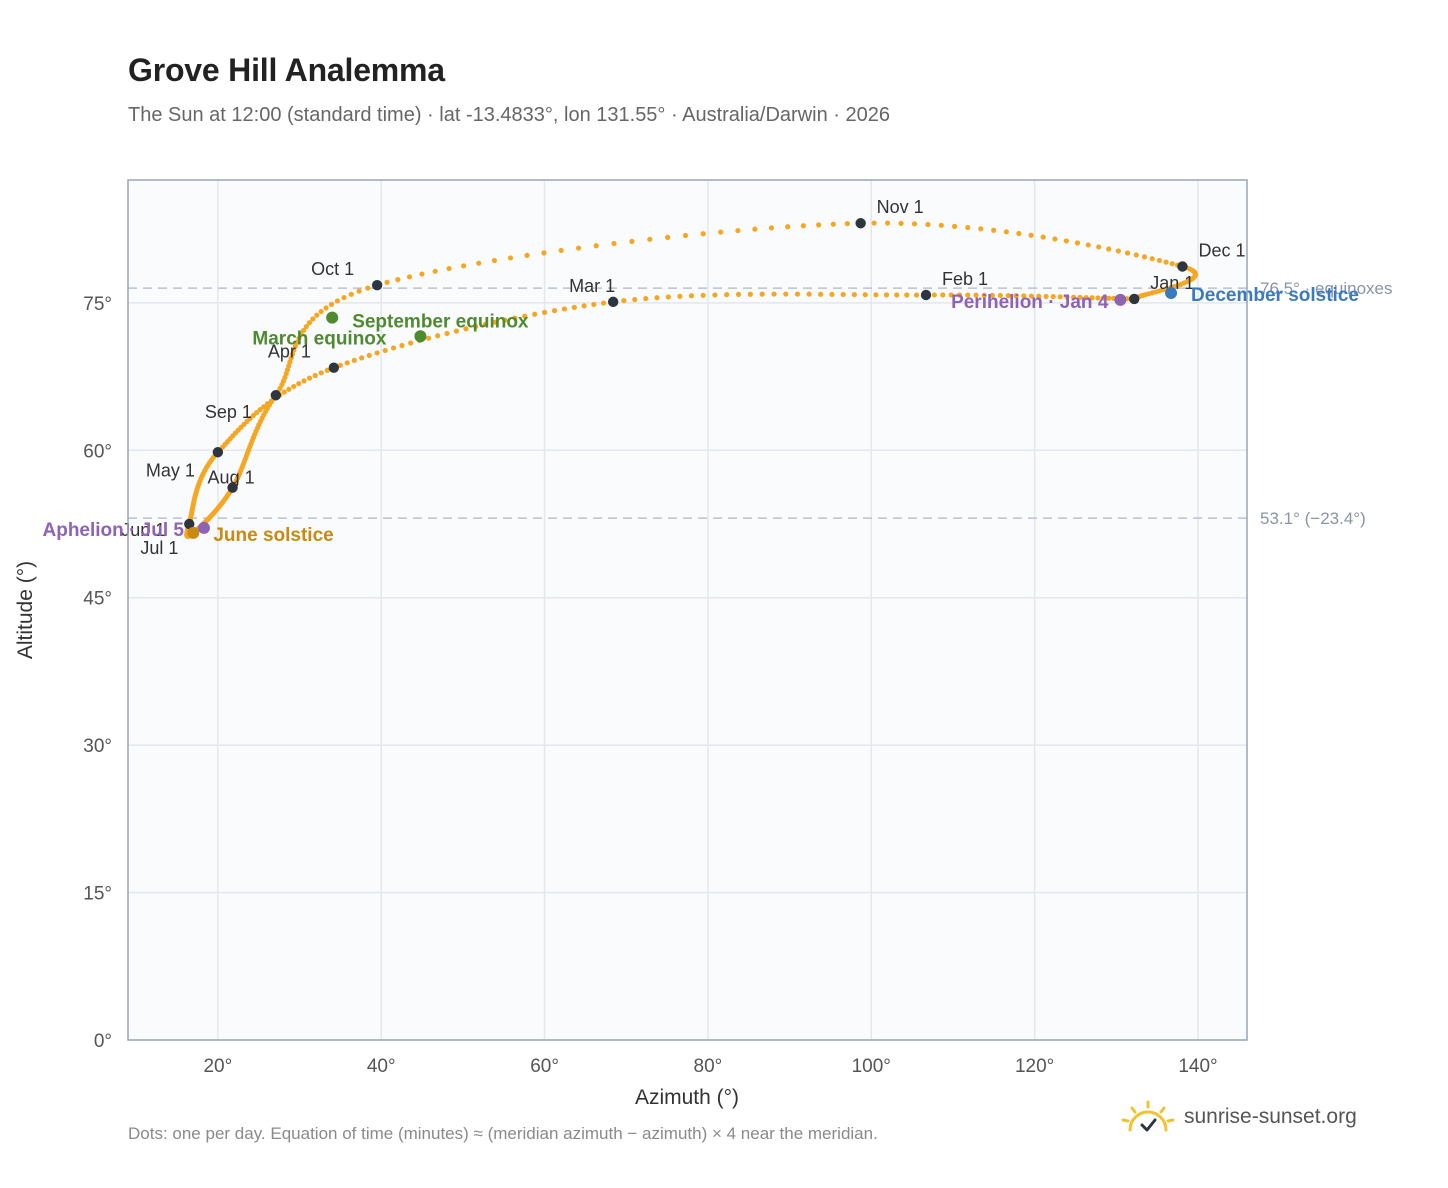  What do you see at coordinates (592, 286) in the screenshot?
I see `month-label: Mar 1` at bounding box center [592, 286].